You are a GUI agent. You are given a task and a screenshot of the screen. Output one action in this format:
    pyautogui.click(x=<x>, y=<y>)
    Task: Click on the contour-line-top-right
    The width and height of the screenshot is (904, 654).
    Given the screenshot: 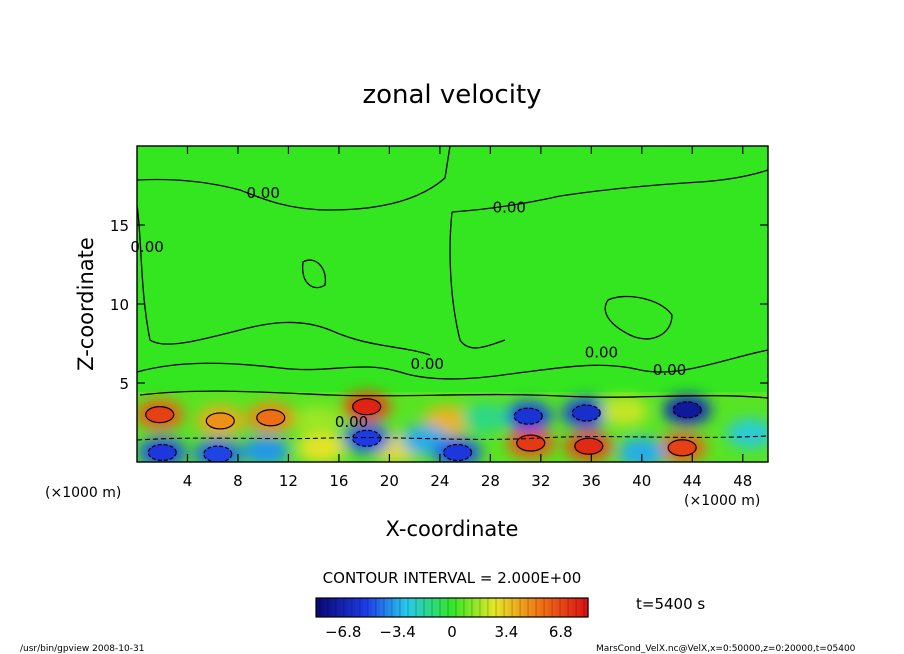 What is the action you would take?
    pyautogui.click(x=609, y=191)
    